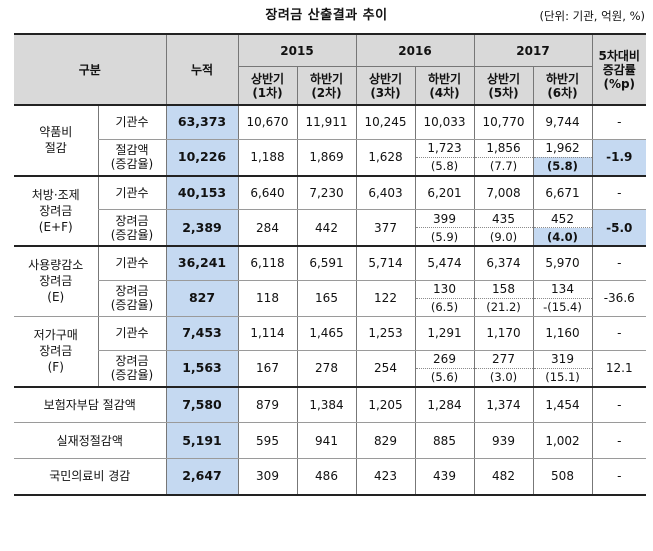  Describe the element at coordinates (562, 404) in the screenshot. I see `value-cell: 1,454` at that location.